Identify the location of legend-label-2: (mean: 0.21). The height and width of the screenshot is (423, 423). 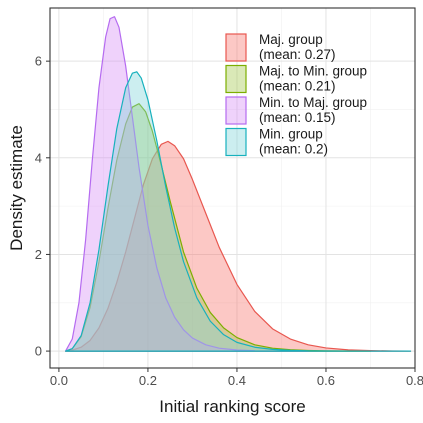
(297, 86).